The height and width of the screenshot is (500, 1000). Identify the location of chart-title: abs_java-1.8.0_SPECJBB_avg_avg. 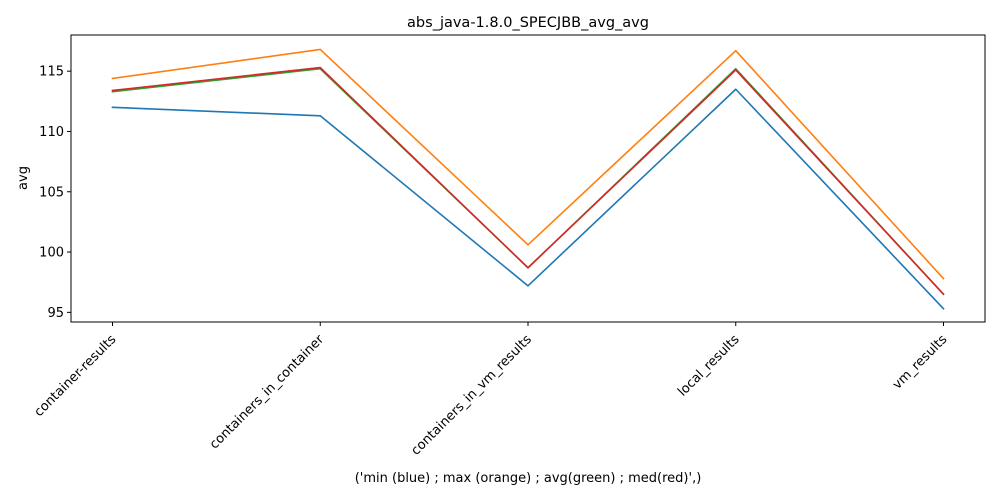
(528, 23).